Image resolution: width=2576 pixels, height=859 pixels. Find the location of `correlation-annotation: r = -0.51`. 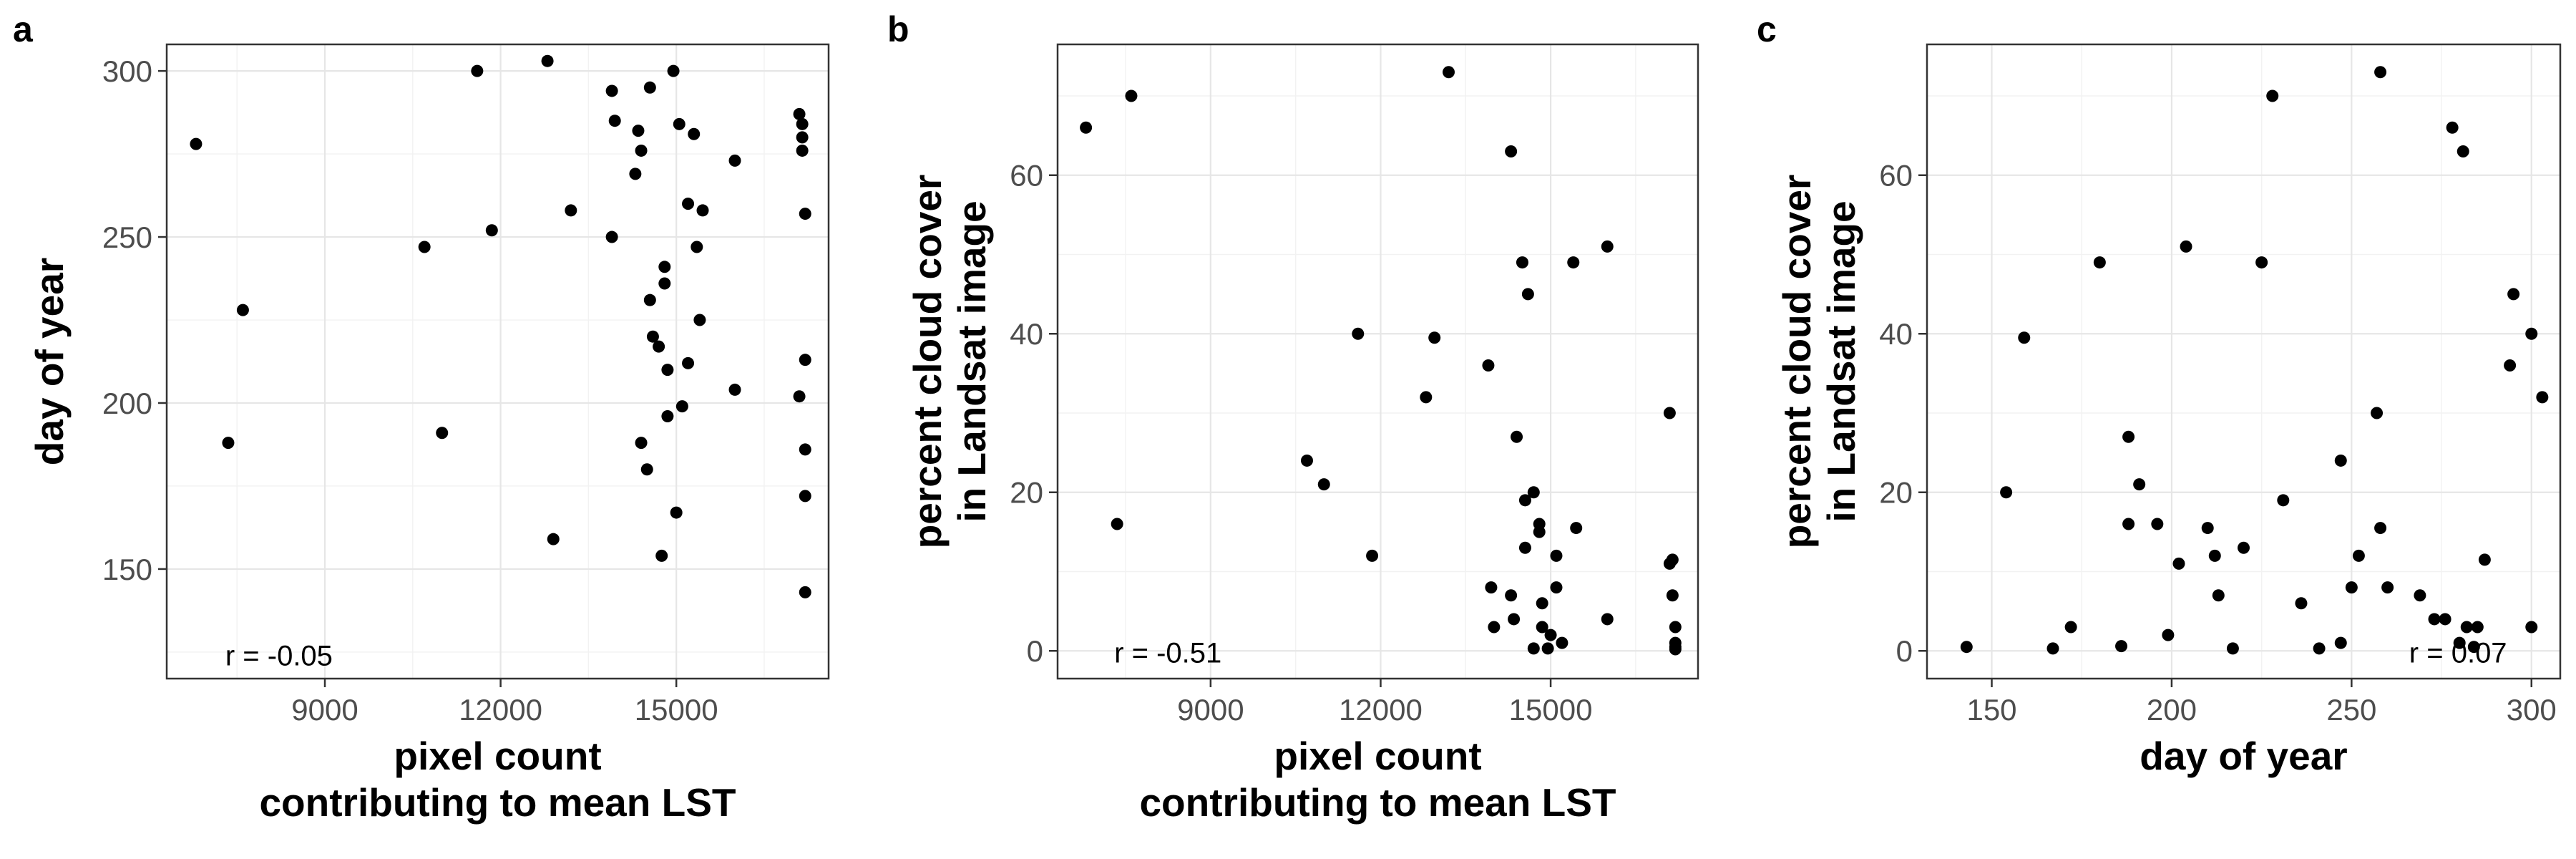

correlation-annotation: r = -0.51 is located at coordinates (1167, 653).